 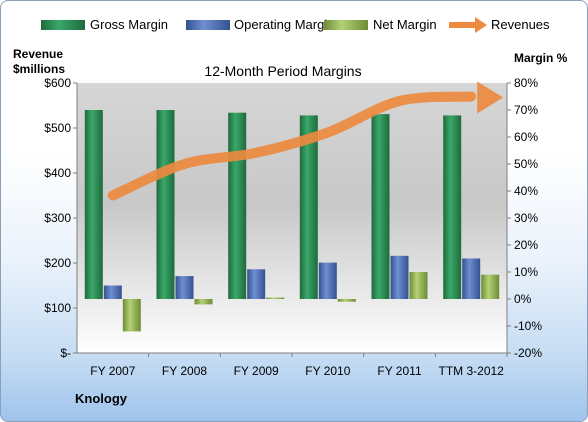 I want to click on left-tick-label-4: $400, so click(x=57, y=173).